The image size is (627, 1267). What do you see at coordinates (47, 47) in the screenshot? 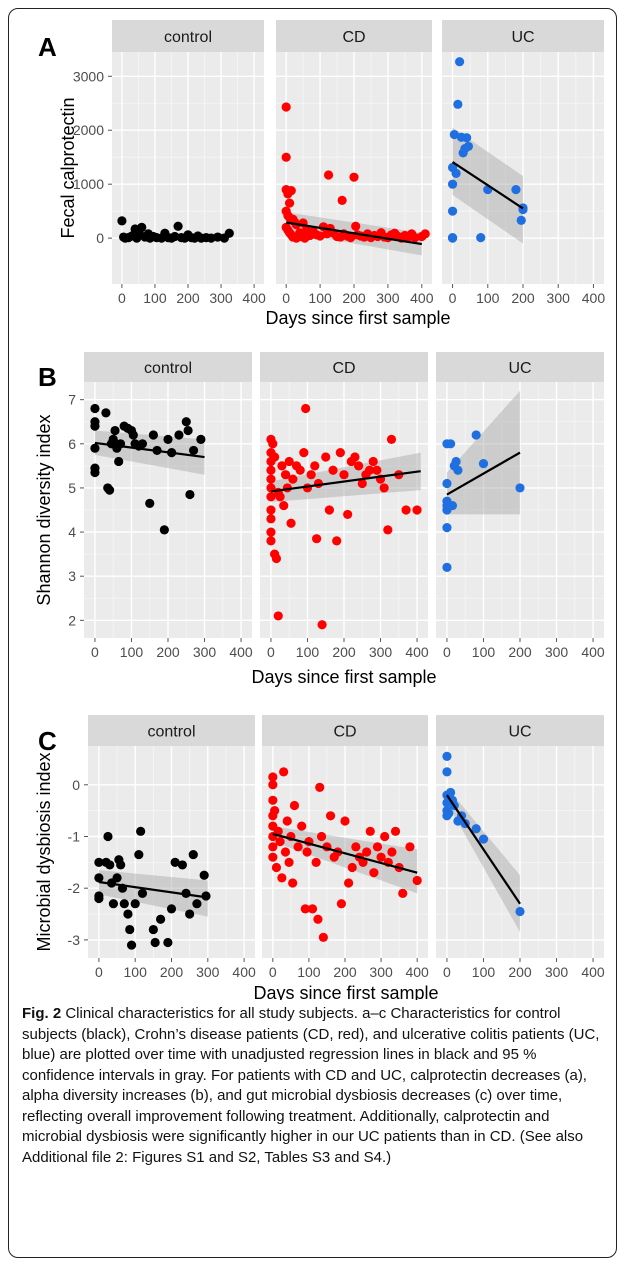
I see `panel-letter: A` at bounding box center [47, 47].